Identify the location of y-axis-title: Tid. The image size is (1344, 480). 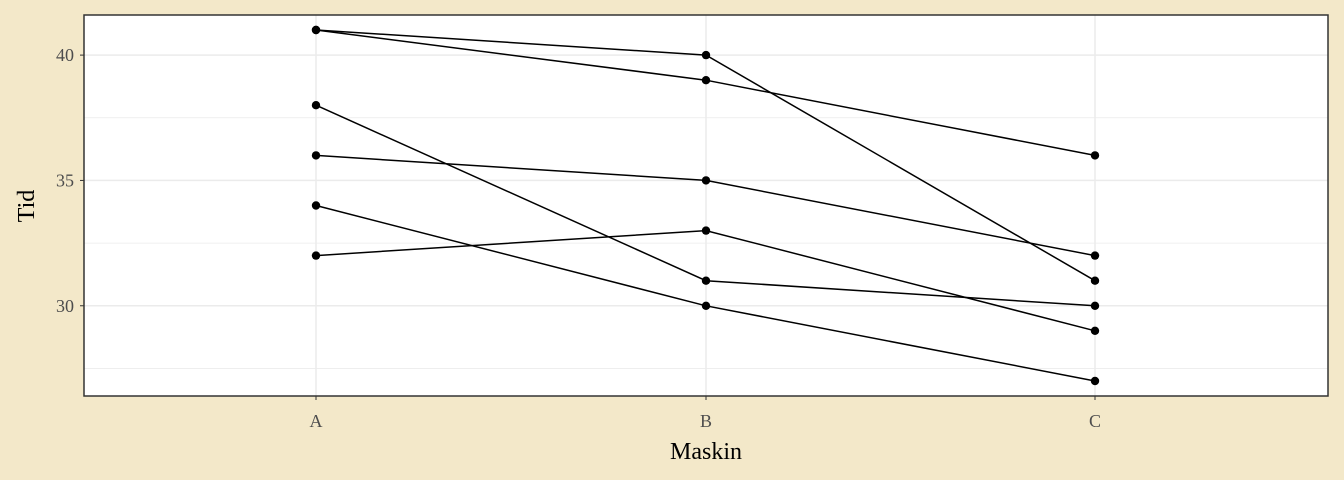
(27, 206).